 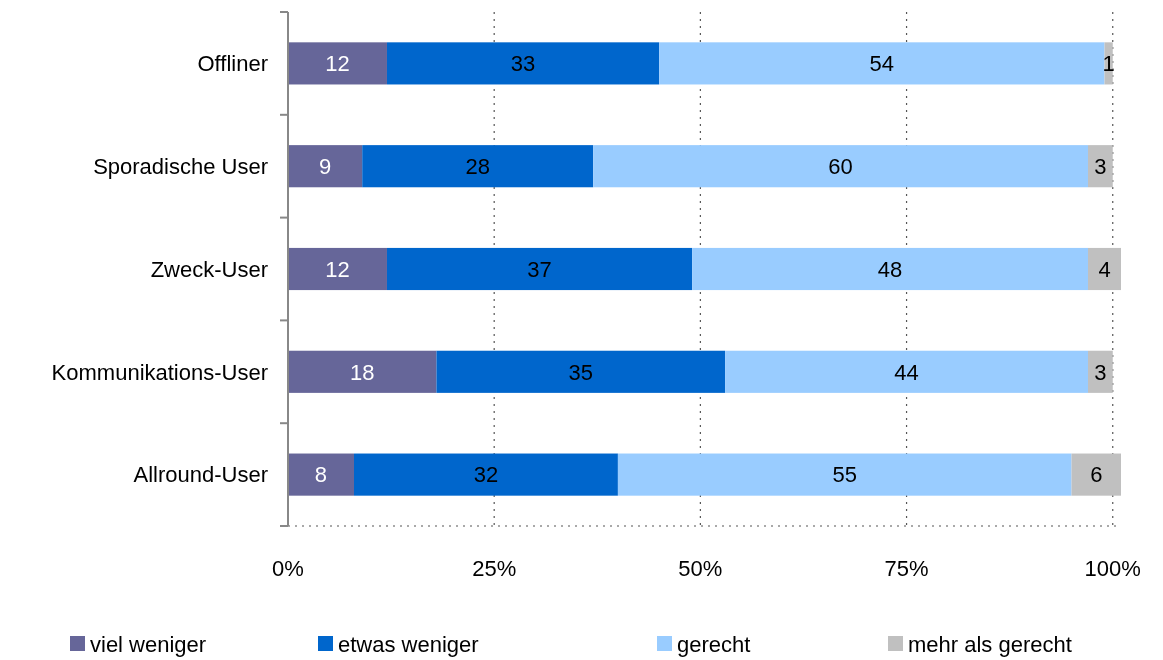 What do you see at coordinates (494, 568) in the screenshot?
I see `x-tick-label: 25%` at bounding box center [494, 568].